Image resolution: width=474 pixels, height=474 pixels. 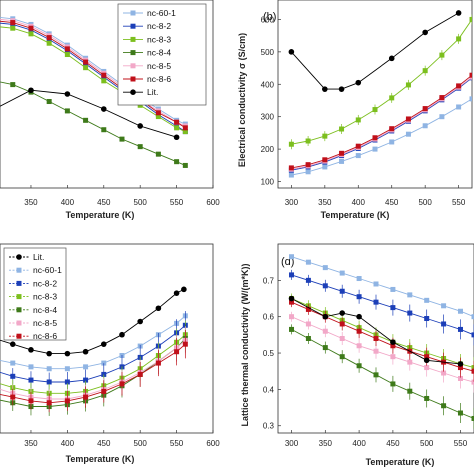 I want to click on panel-a-series-line-Lit., so click(x=88, y=113).